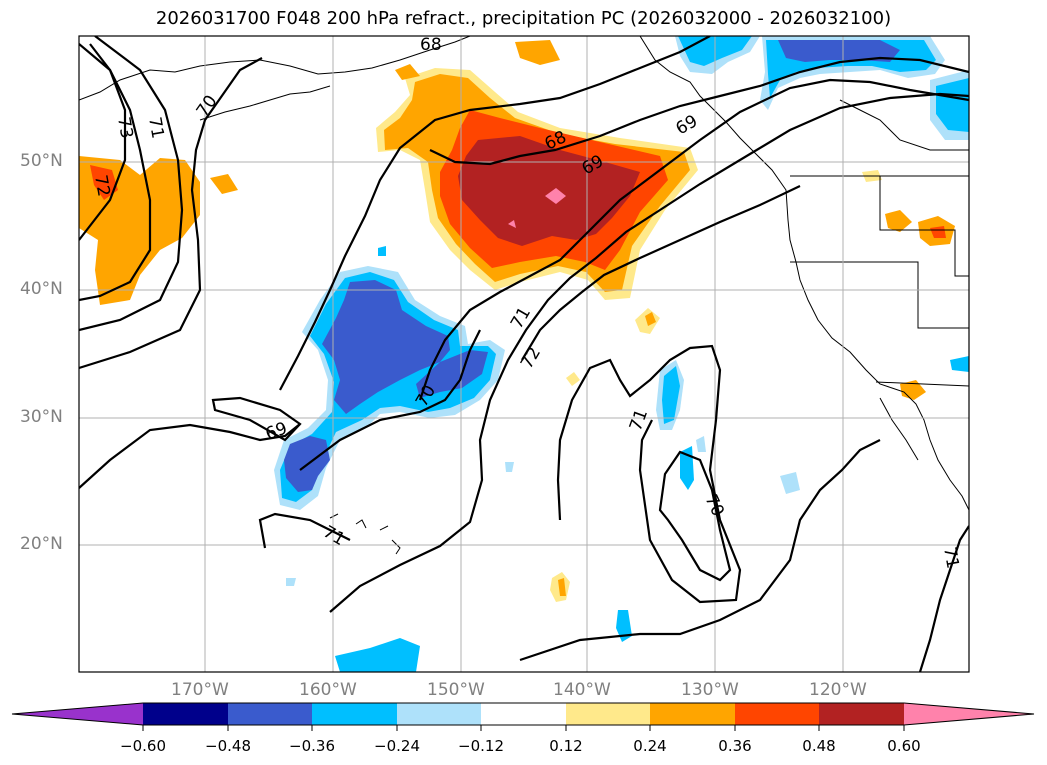  What do you see at coordinates (481, 746) in the screenshot?
I see `colorbar-tick-label: −0.12` at bounding box center [481, 746].